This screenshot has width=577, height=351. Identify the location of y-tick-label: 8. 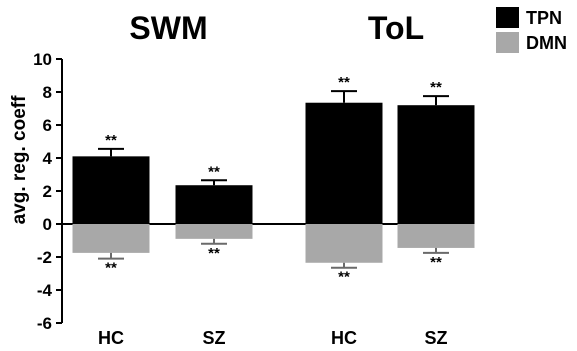
(47, 92).